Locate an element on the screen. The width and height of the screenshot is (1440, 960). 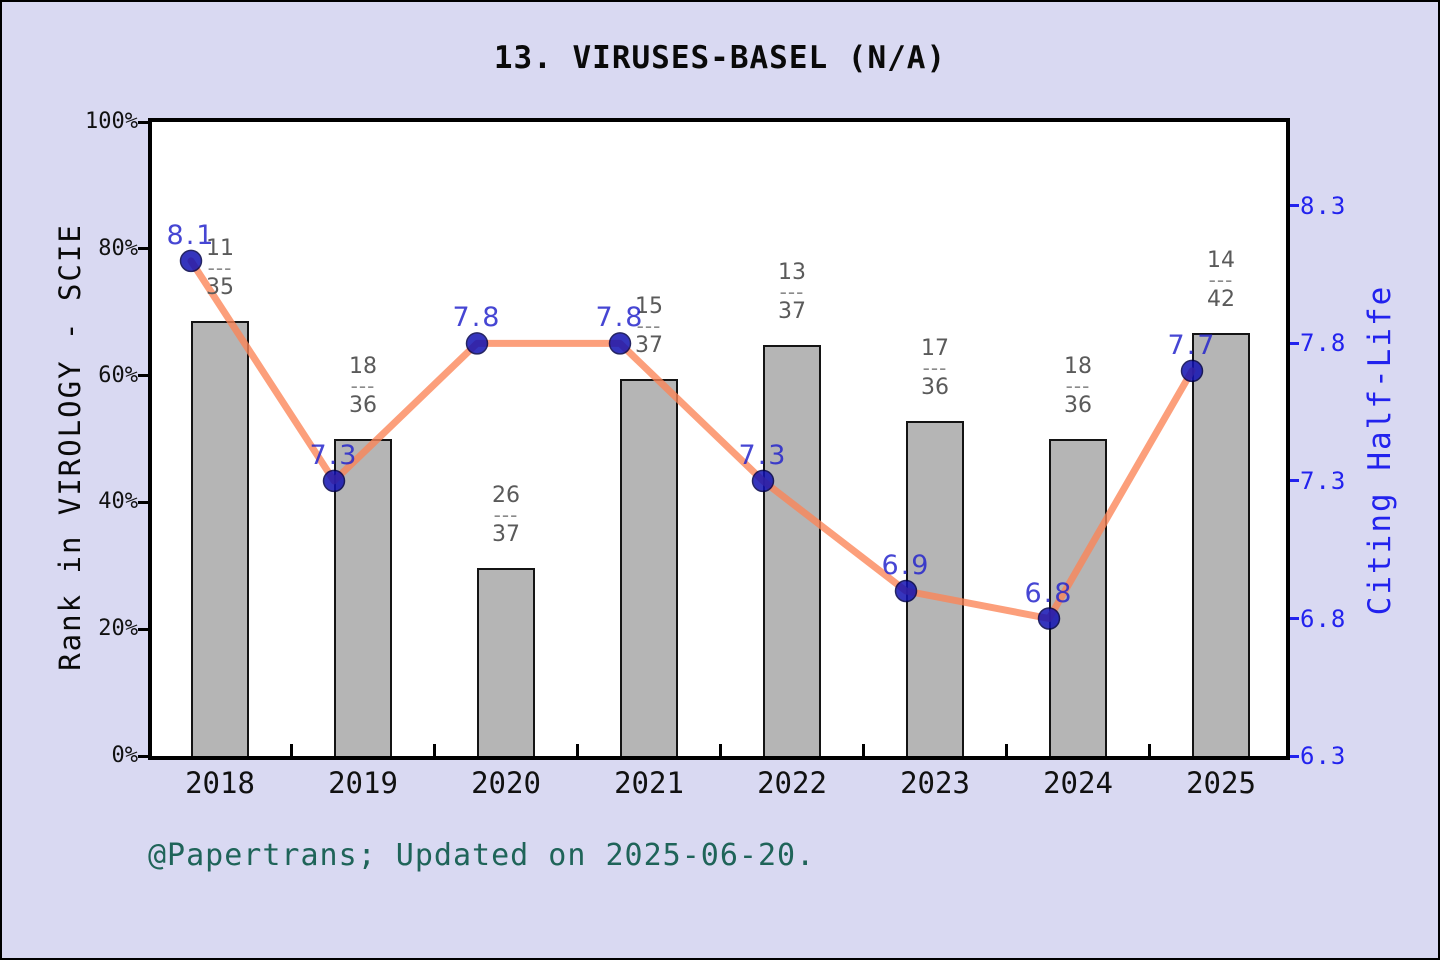
right-tick-label-7-8: 7.8 is located at coordinates (1323, 343).